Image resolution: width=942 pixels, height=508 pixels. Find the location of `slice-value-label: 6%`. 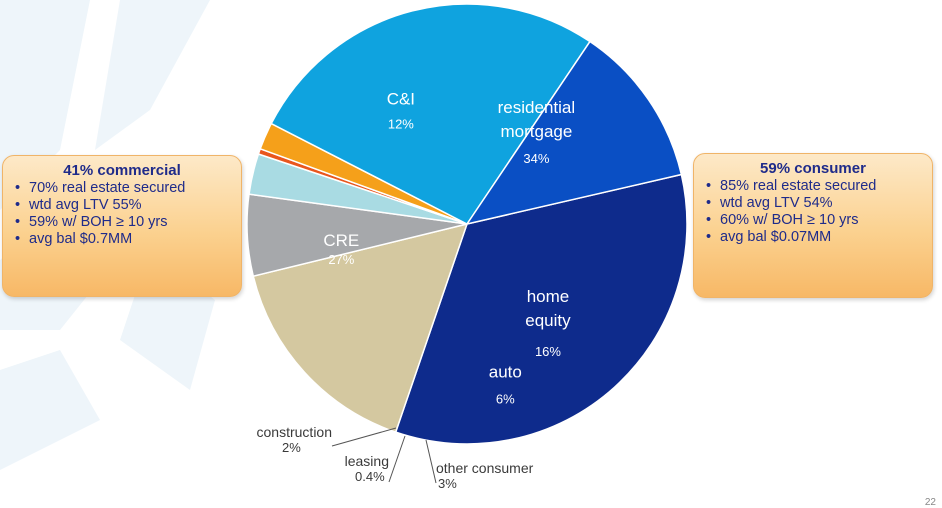

slice-value-label: 6% is located at coordinates (505, 399).